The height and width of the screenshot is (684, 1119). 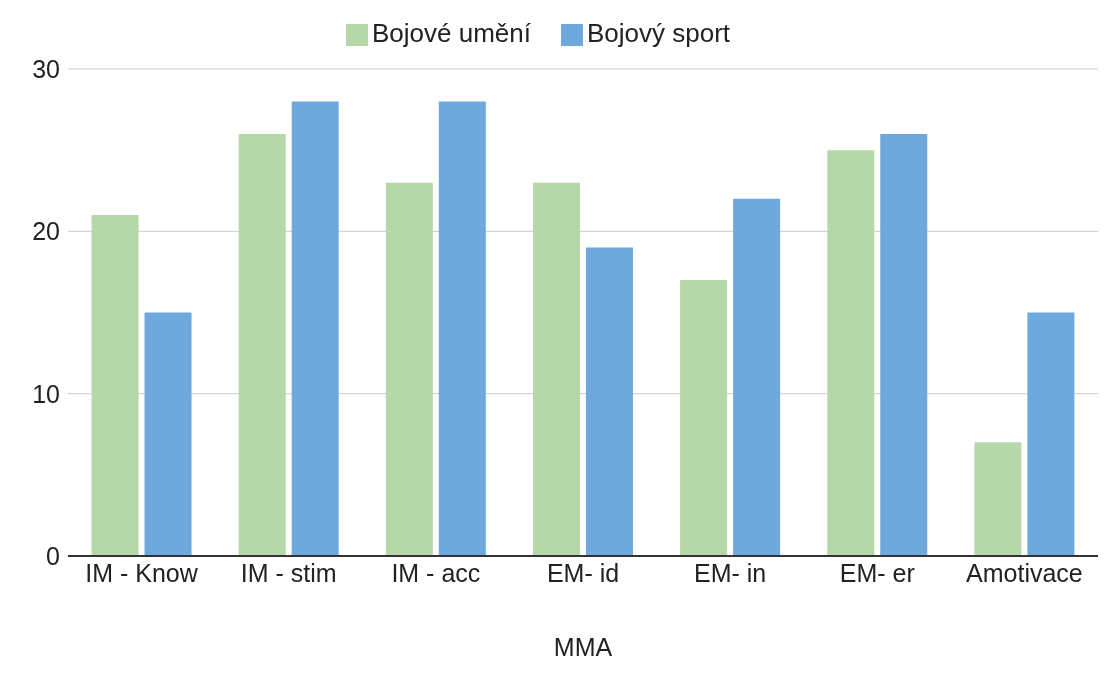 What do you see at coordinates (451, 33) in the screenshot?
I see `legend-label: Bojové umění` at bounding box center [451, 33].